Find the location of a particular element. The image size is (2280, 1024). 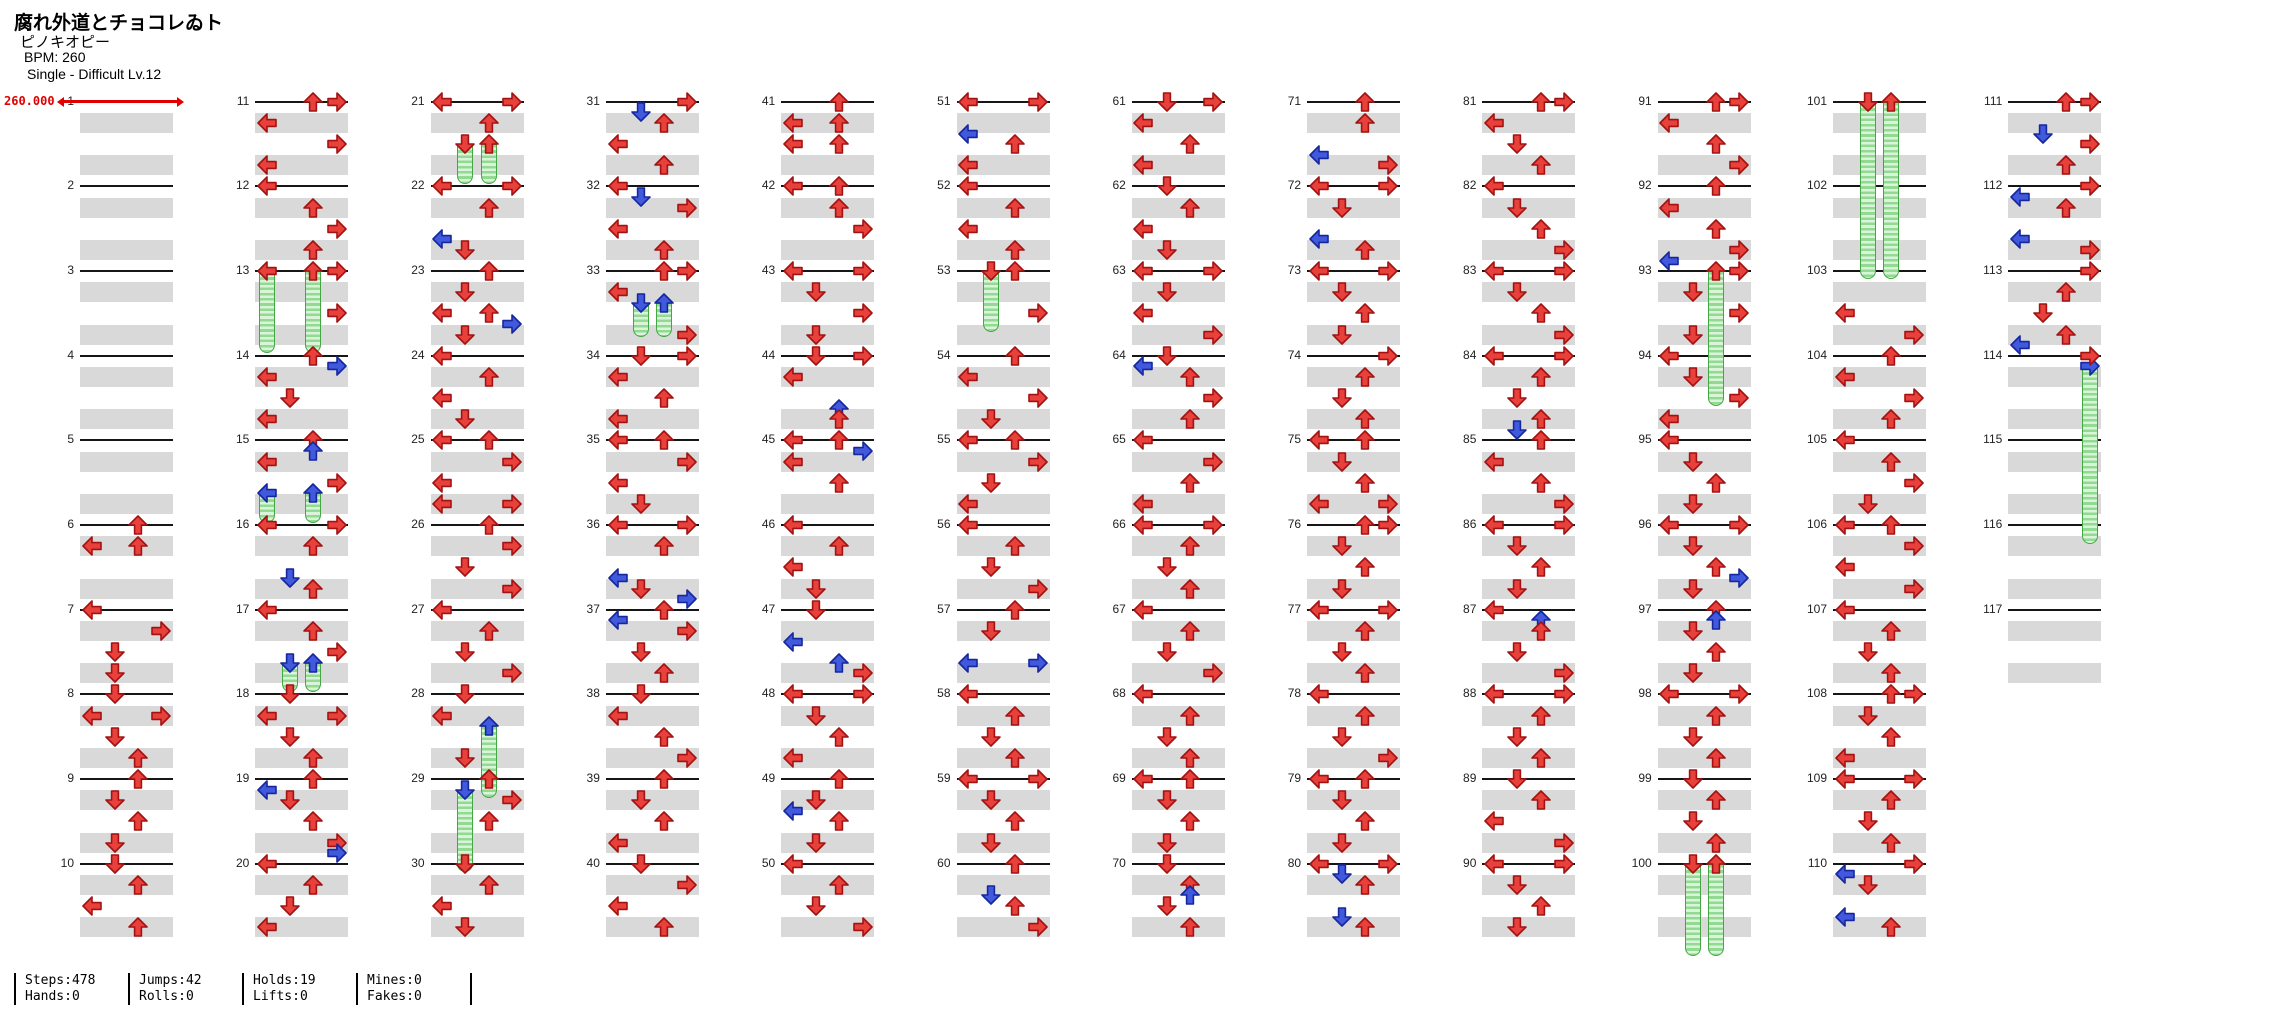

measure-number: 27 is located at coordinates (418, 608).